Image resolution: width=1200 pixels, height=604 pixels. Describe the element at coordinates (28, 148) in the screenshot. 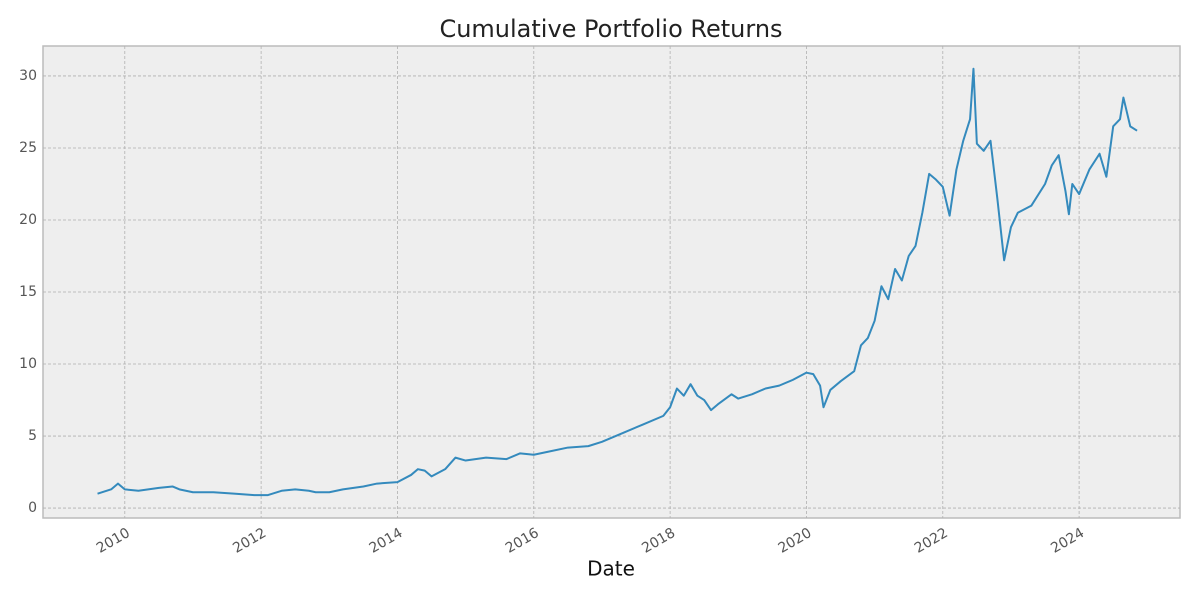

I see `y-tick-label: 25` at that location.